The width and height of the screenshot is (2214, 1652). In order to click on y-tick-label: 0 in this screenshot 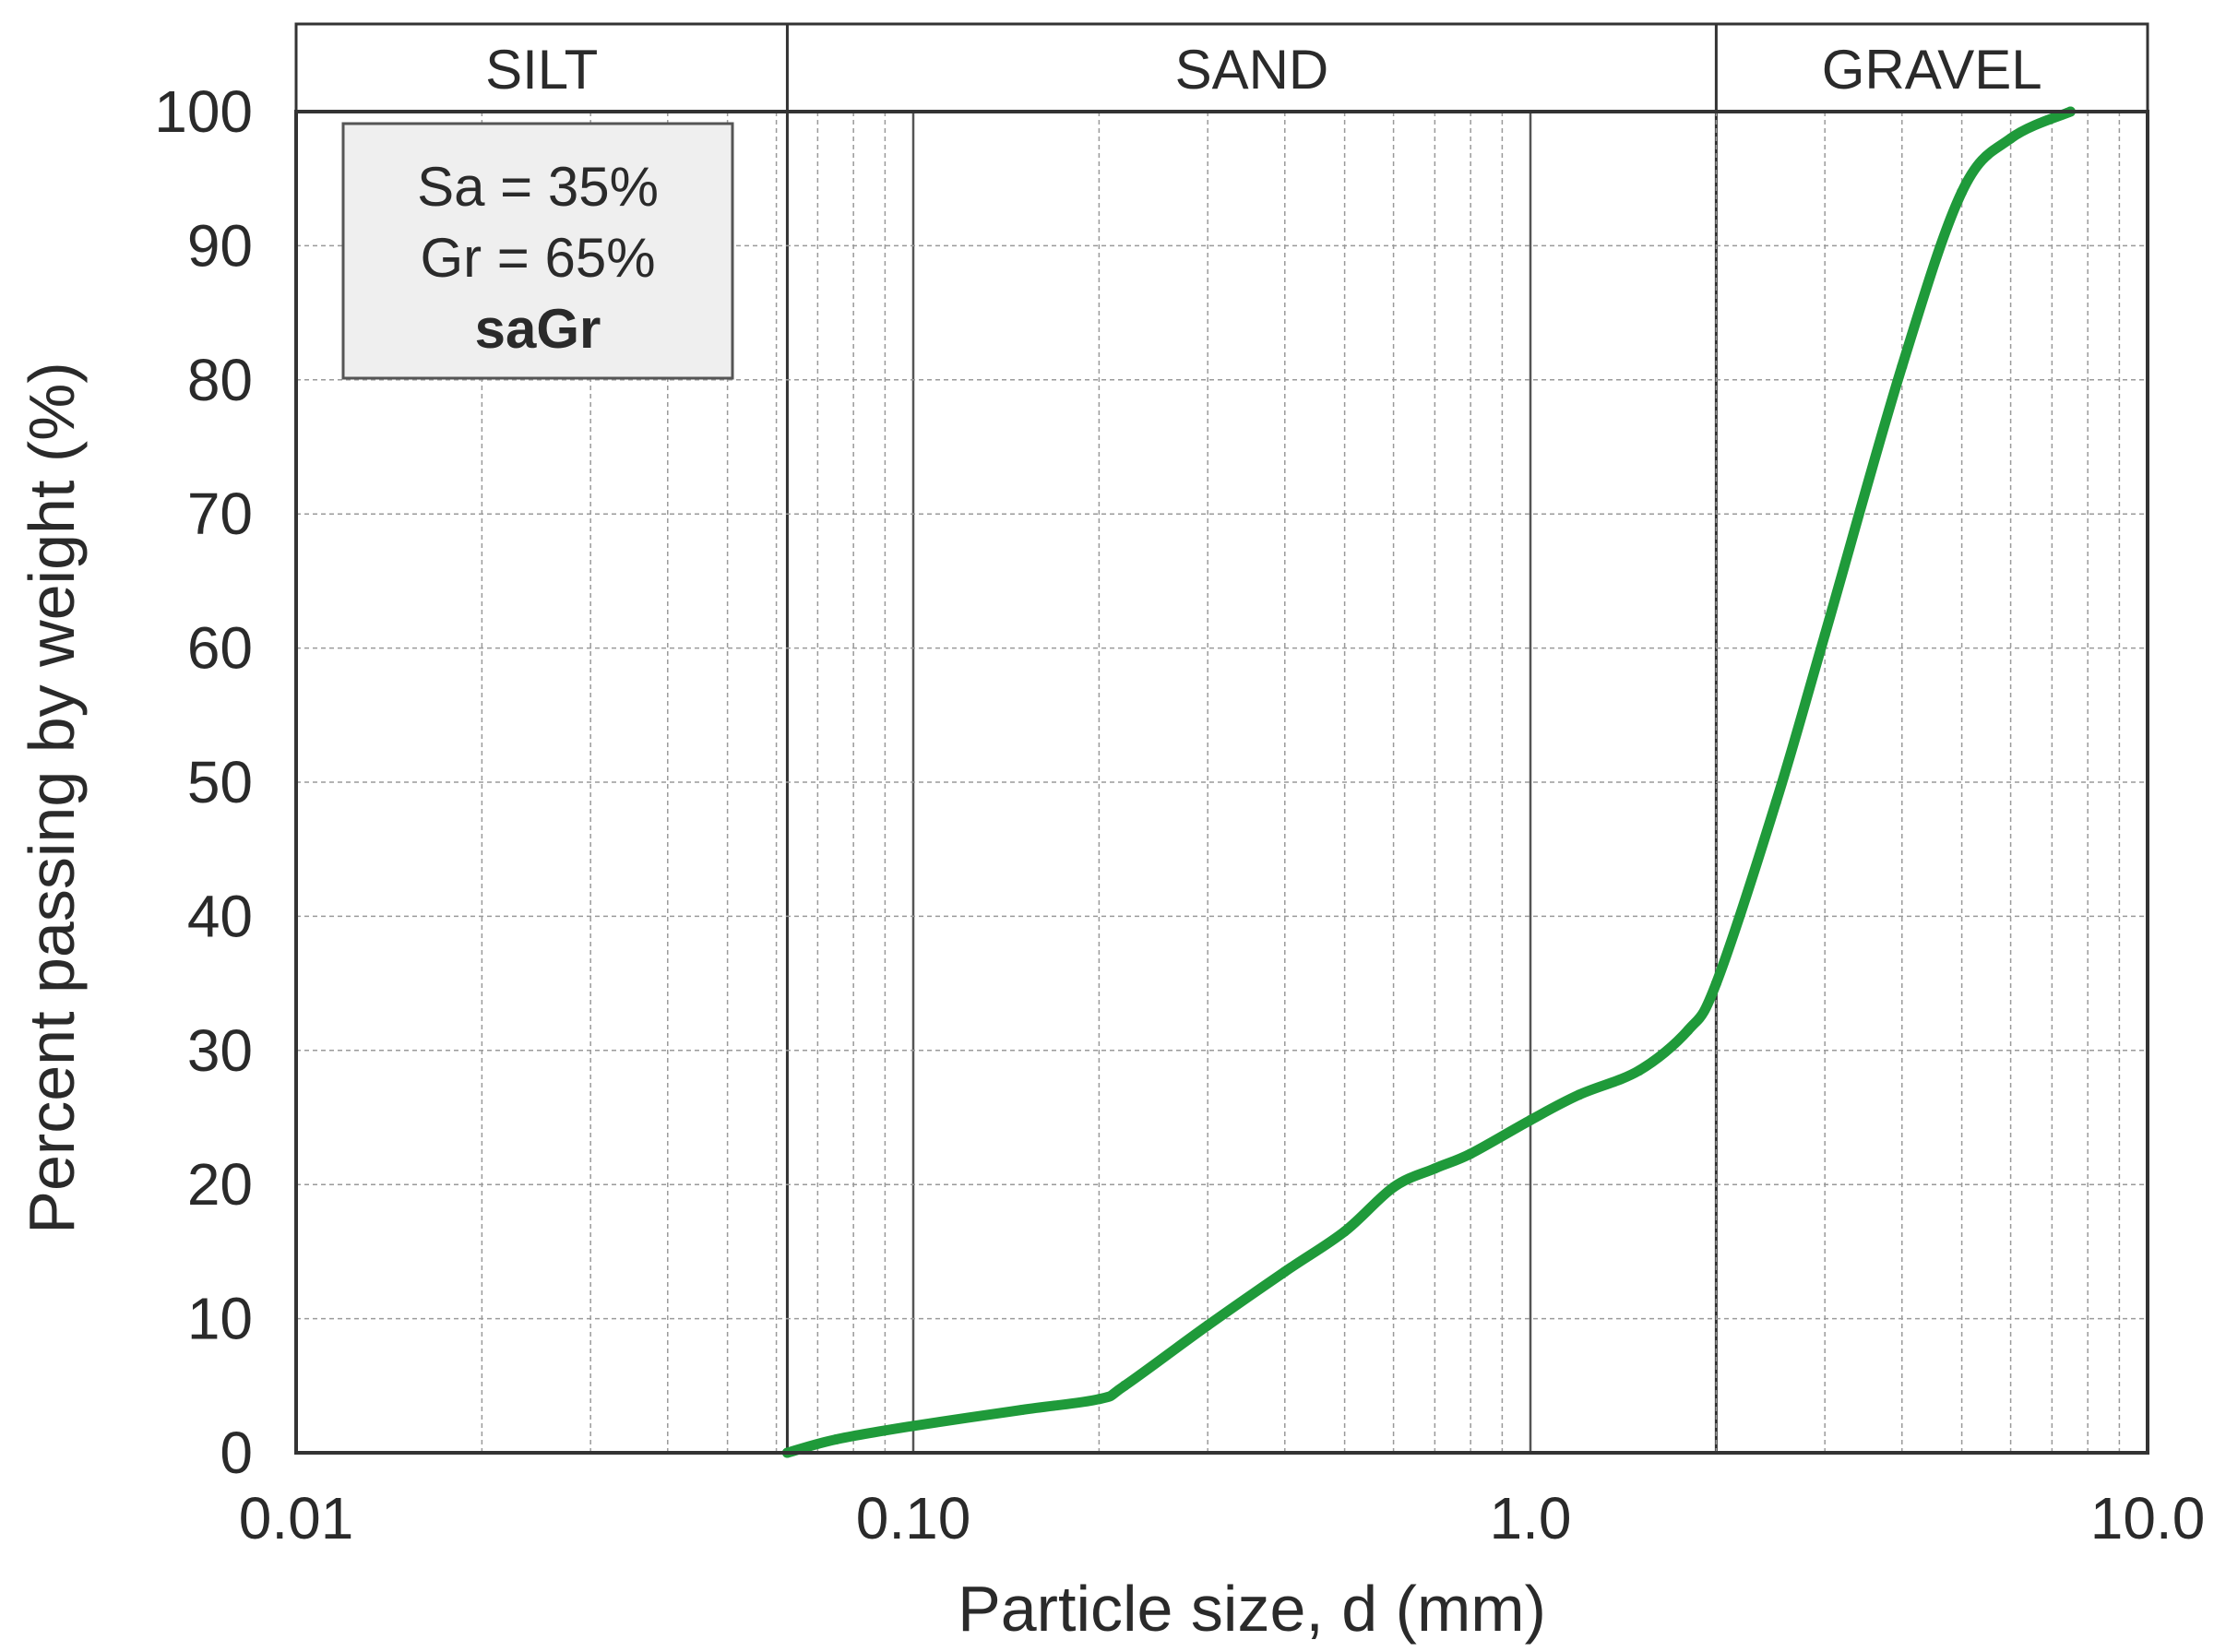, I will do `click(236, 1453)`.